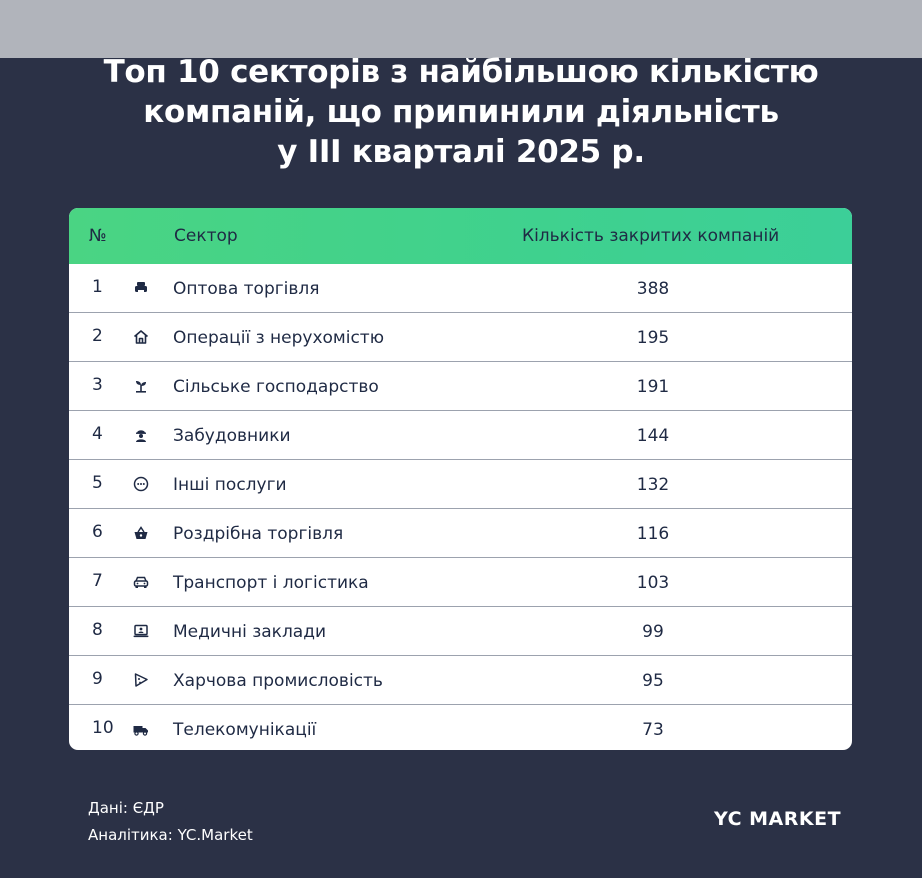 The image size is (922, 878). Describe the element at coordinates (460, 533) in the screenshot. I see `table-row: 6 Роздрібна торгівля 116` at that location.